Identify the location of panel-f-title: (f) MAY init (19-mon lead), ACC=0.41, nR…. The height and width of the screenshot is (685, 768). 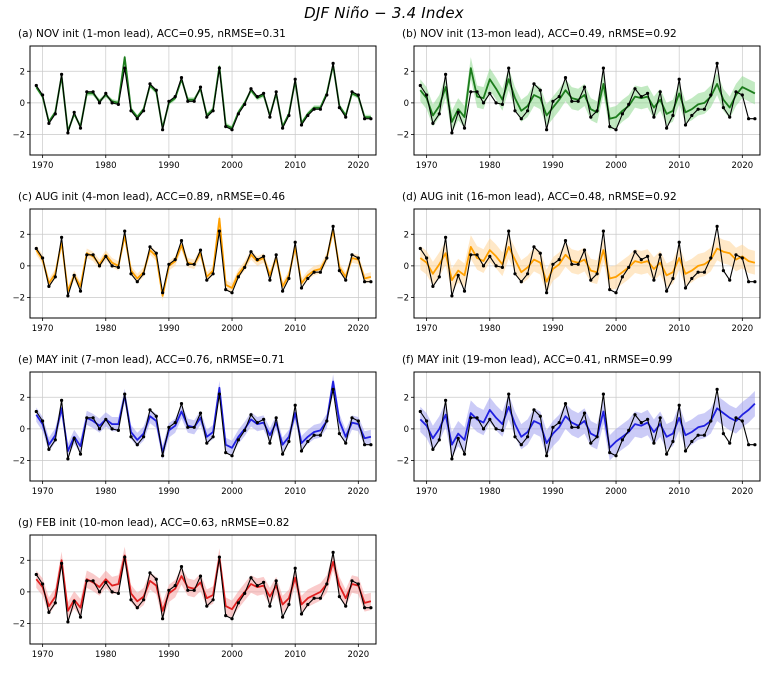
(537, 360).